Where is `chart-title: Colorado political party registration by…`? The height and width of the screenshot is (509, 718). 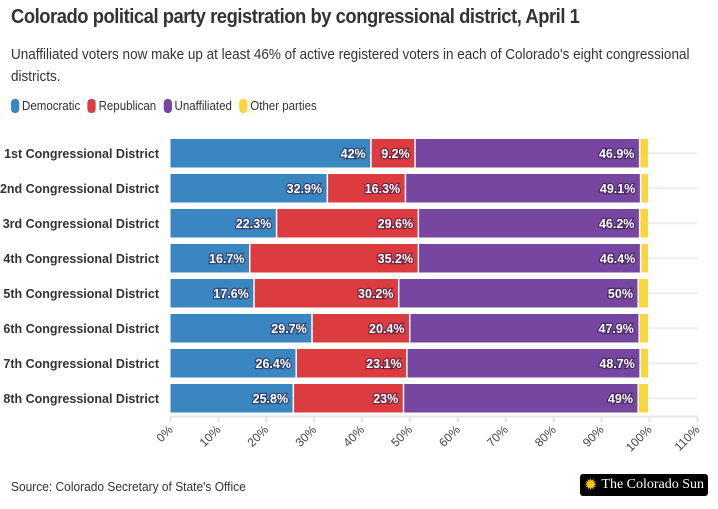
chart-title: Colorado political party registration by… is located at coordinates (295, 17).